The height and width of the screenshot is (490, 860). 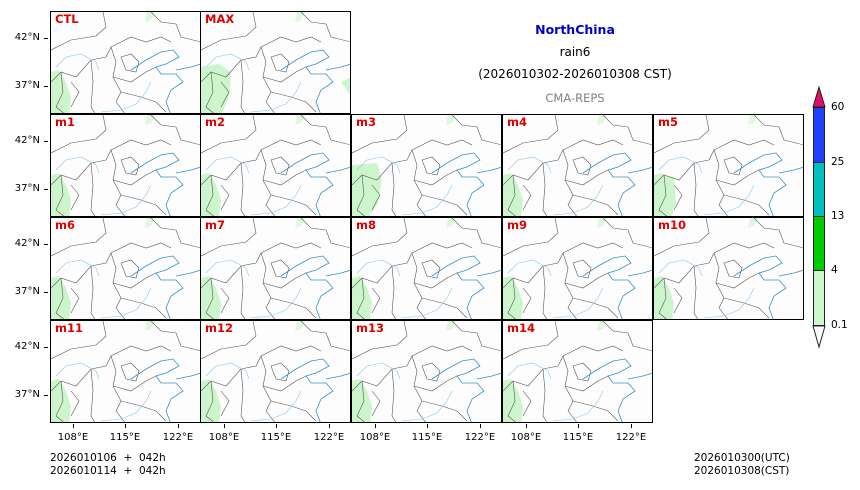 I want to click on map-panel-m11: m11, so click(x=125, y=371).